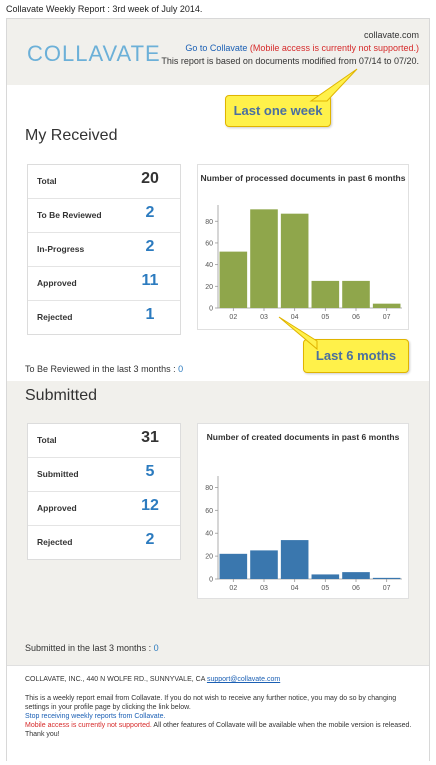 This screenshot has width=436, height=765. Describe the element at coordinates (216, 48) in the screenshot. I see `go-to-collavate-link: Go to Collavate` at that location.